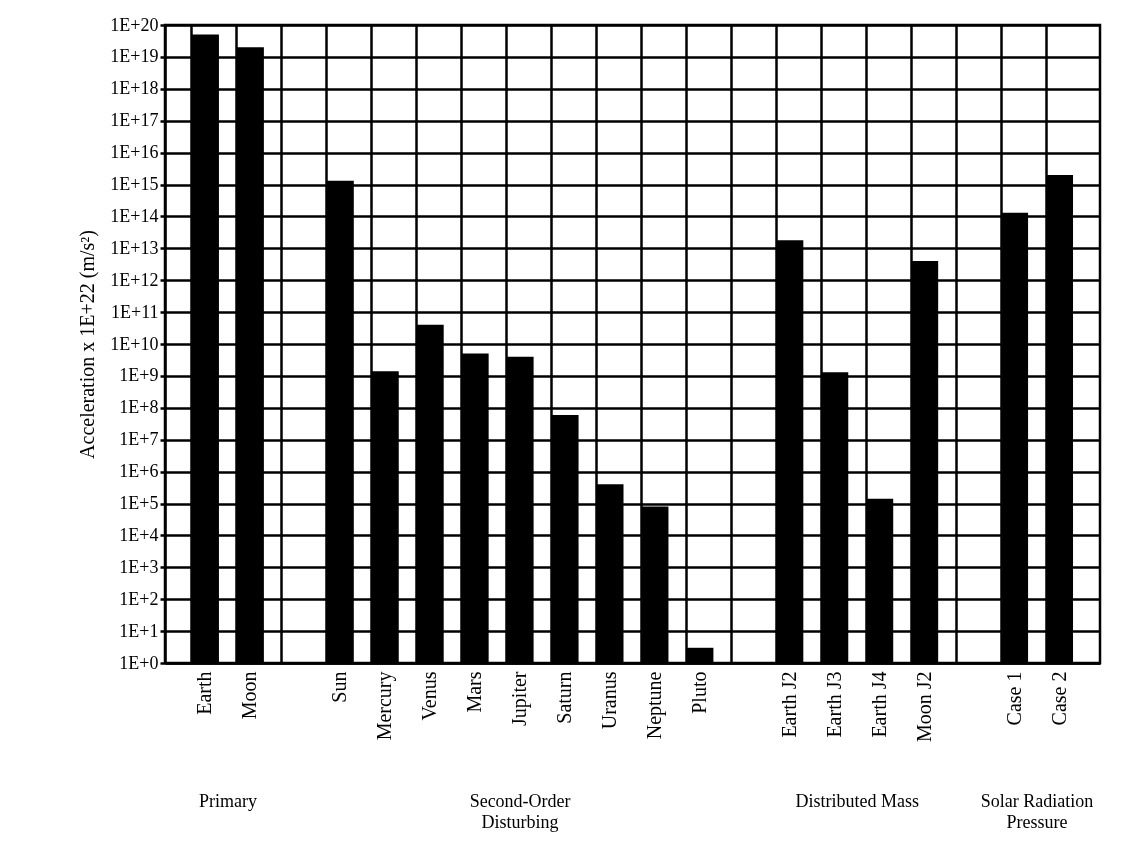 The width and height of the screenshot is (1134, 864). I want to click on y-axis-title: Acceleration x 1E+22 (m/s²), so click(88, 344).